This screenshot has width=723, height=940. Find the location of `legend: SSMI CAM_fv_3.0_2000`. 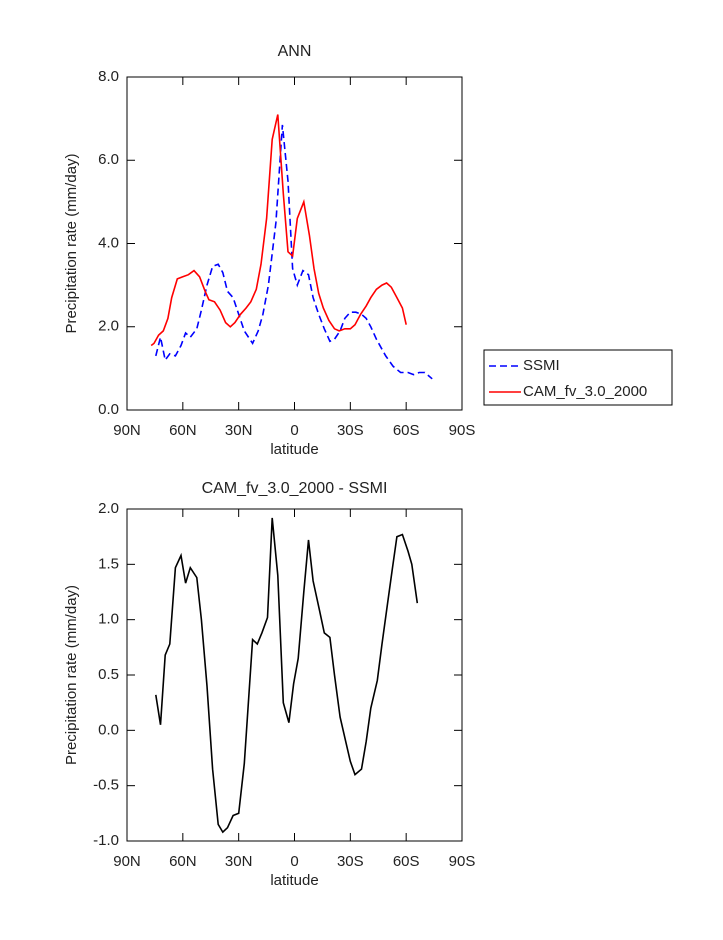

legend: SSMI CAM_fv_3.0_2000 is located at coordinates (578, 377).